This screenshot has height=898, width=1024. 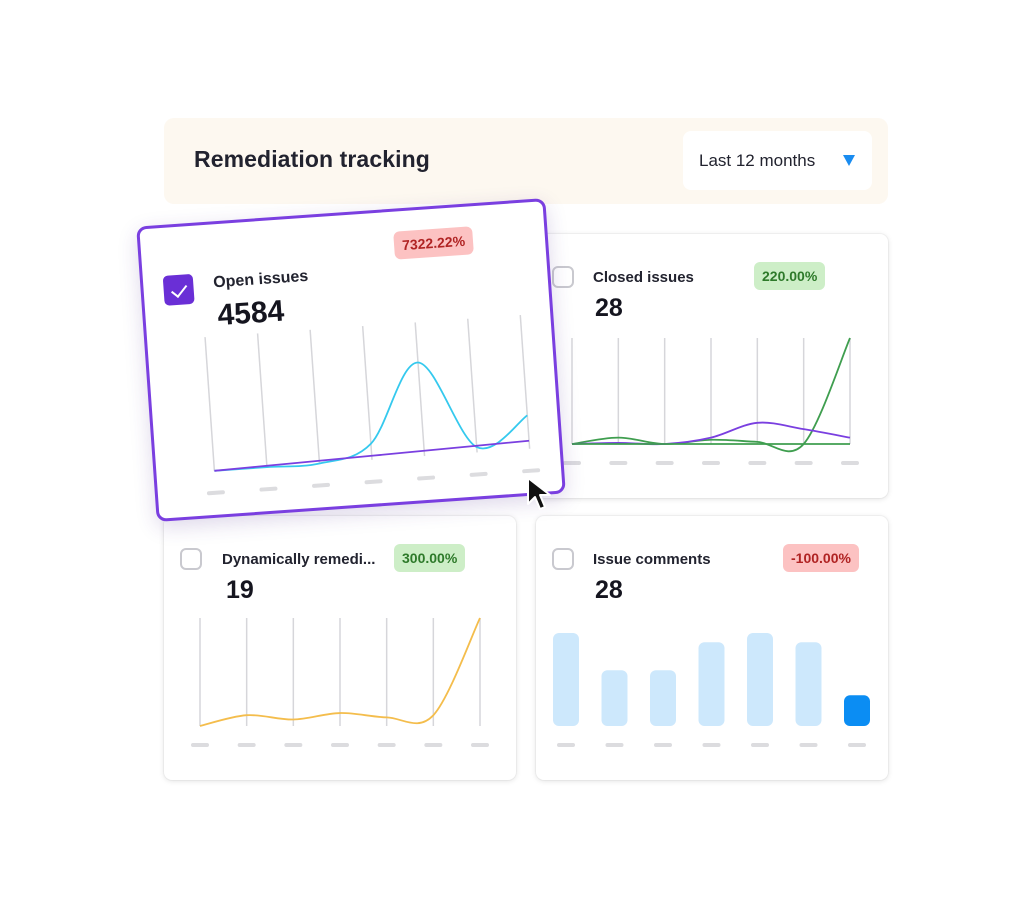 What do you see at coordinates (191, 559) in the screenshot?
I see `dynamically-remediated-checkbox` at bounding box center [191, 559].